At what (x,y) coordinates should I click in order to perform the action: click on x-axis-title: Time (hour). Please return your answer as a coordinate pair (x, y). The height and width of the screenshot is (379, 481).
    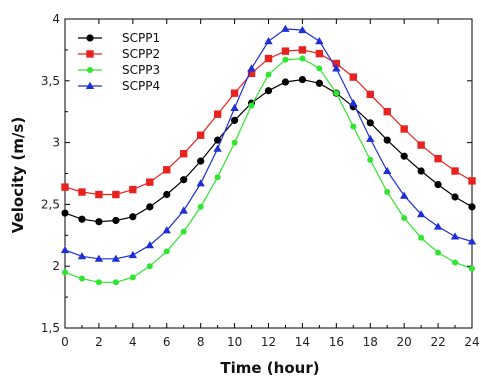
    Looking at the image, I should click on (269, 368).